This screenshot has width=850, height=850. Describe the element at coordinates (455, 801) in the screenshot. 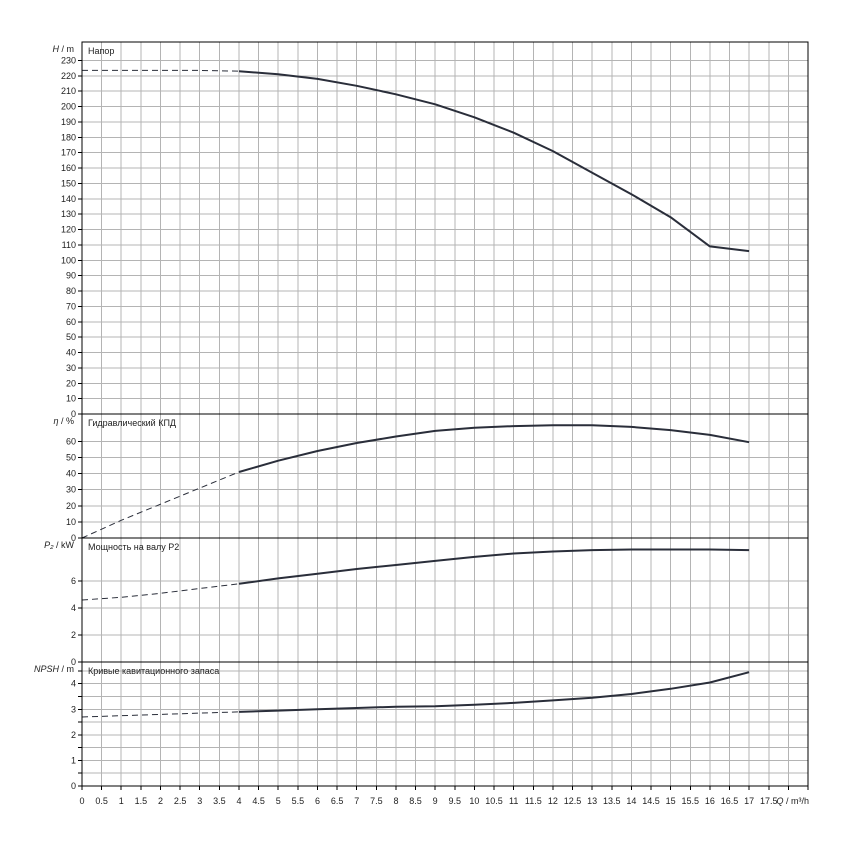

I see `x-tick-label: 9.5` at that location.